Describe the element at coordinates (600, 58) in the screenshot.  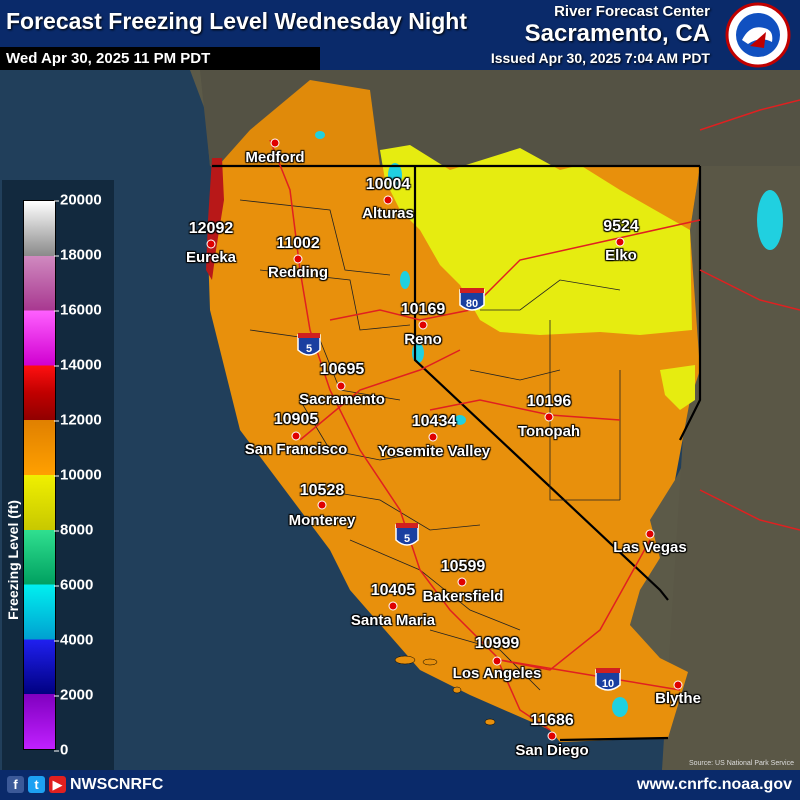
I see `issued-time: Issued Apr 30, 2025 7:04 AM PDT` at that location.